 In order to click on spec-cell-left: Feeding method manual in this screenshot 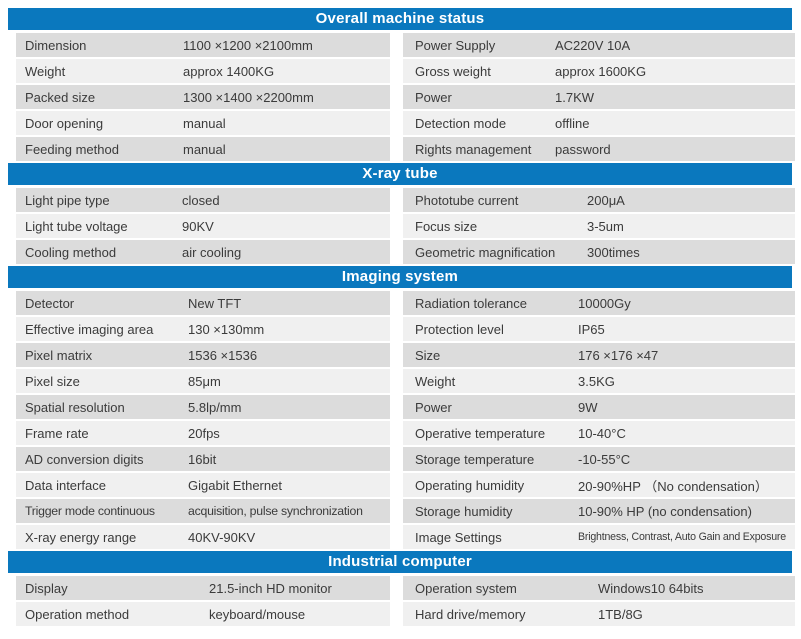, I will do `click(203, 149)`.